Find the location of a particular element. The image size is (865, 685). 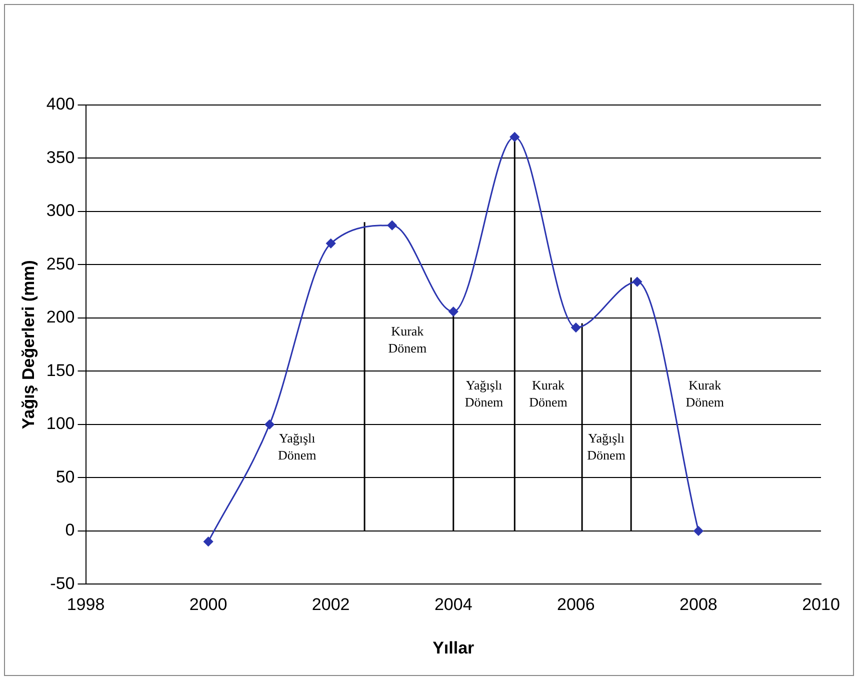

y-tick-label: -50 is located at coordinates (62, 583).